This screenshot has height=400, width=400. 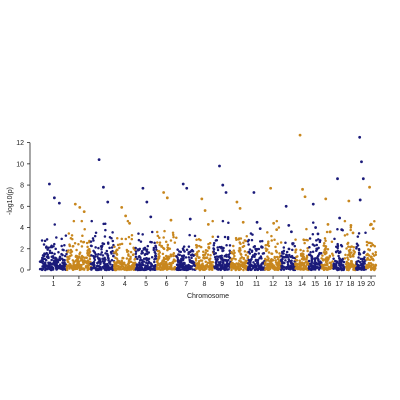 I want to click on y-tick-label: 4, so click(x=22, y=228).